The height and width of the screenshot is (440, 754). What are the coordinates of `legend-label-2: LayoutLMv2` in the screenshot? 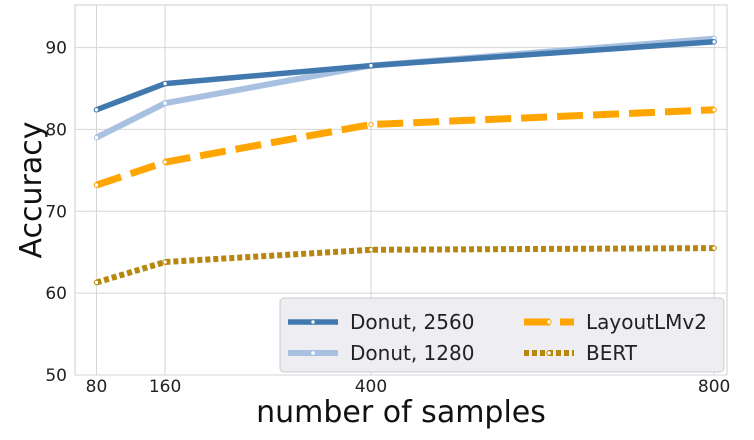 It's located at (646, 322).